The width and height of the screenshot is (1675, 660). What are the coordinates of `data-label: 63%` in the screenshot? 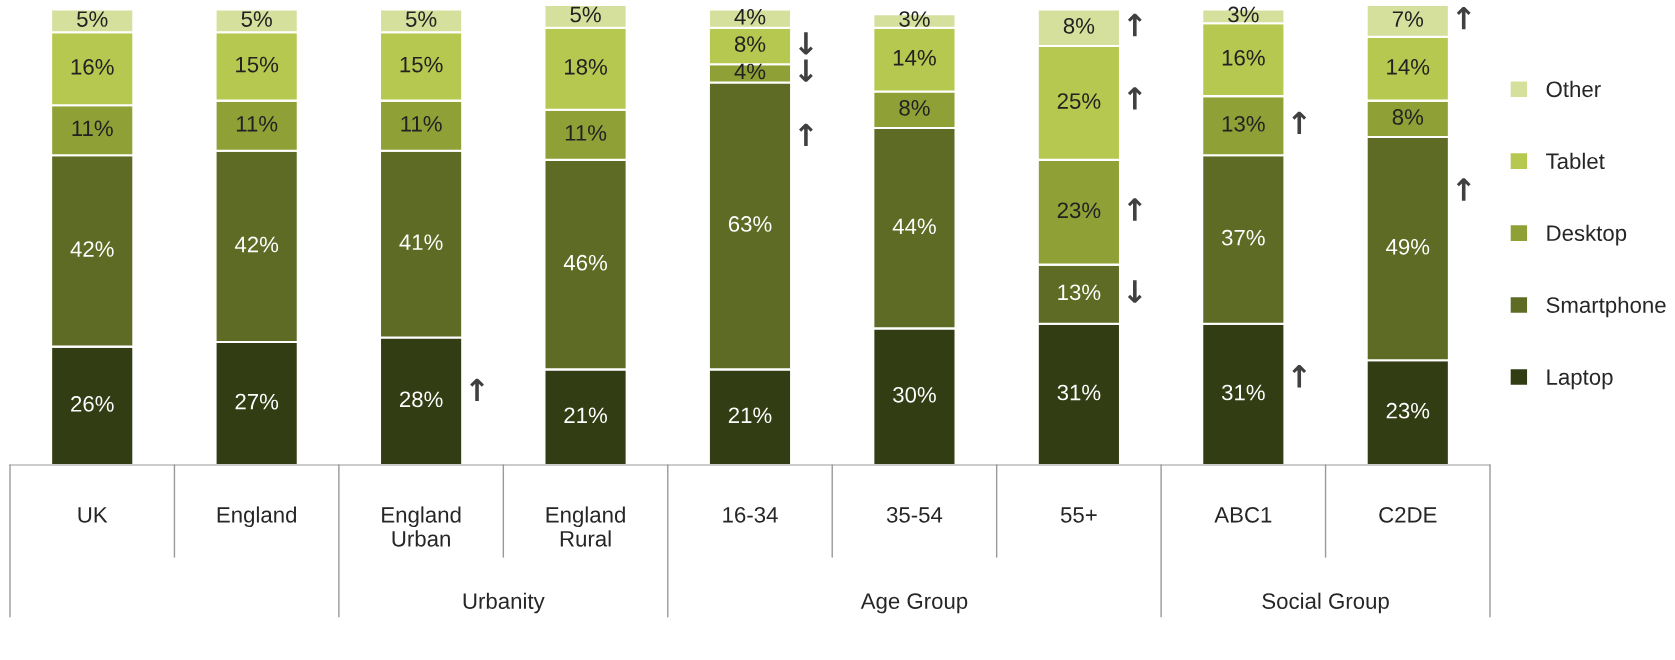 It's located at (750, 224).